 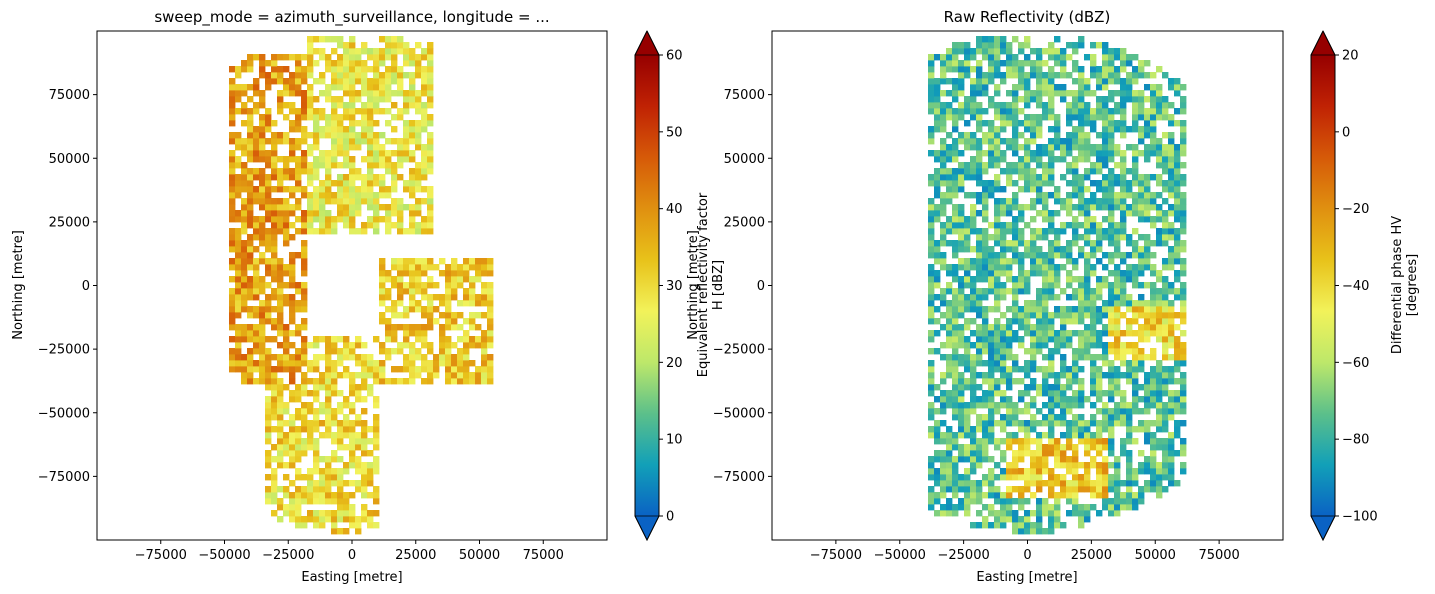 I want to click on x-tick-label: 50000, so click(x=1155, y=555).